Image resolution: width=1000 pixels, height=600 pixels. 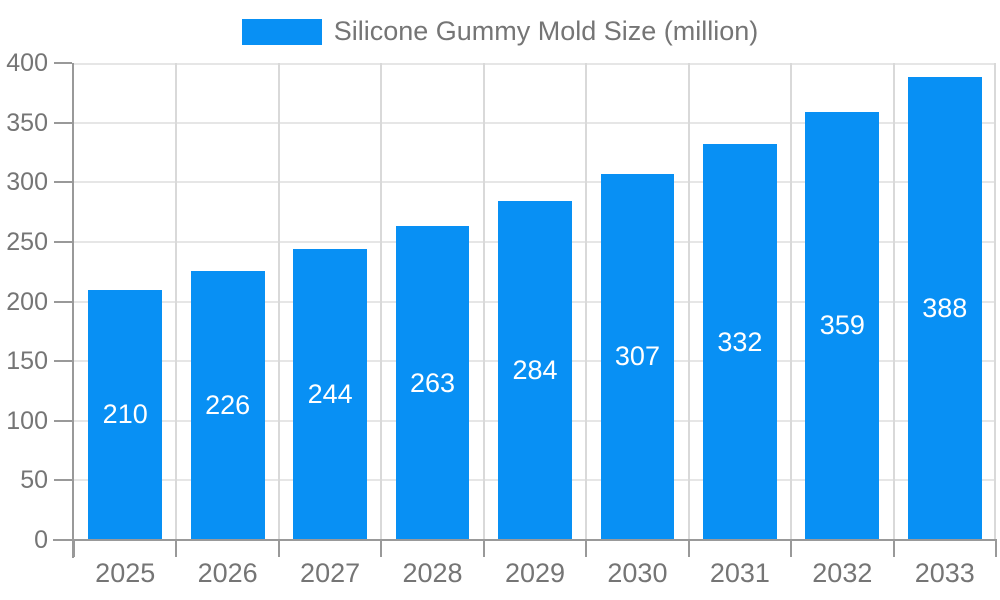 I want to click on y-axis-label-300: 300, so click(x=27, y=182).